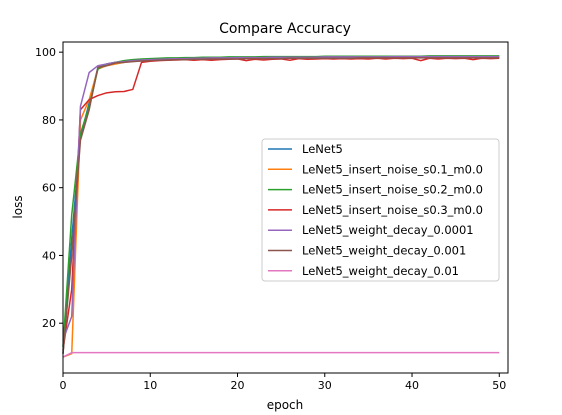 The height and width of the screenshot is (415, 562). Describe the element at coordinates (380, 271) in the screenshot. I see `legend-label-7: LeNet5_weight_decay_0.01` at that location.